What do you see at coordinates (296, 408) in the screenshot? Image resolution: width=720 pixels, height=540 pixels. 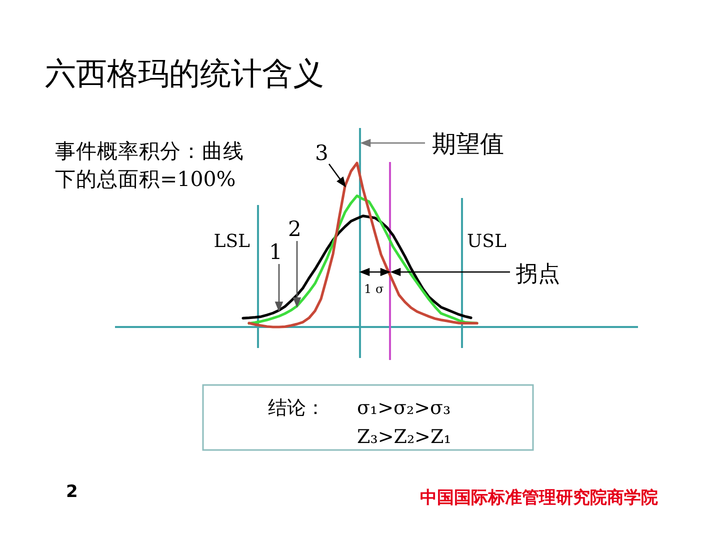 I see `annotation: 结论：` at bounding box center [296, 408].